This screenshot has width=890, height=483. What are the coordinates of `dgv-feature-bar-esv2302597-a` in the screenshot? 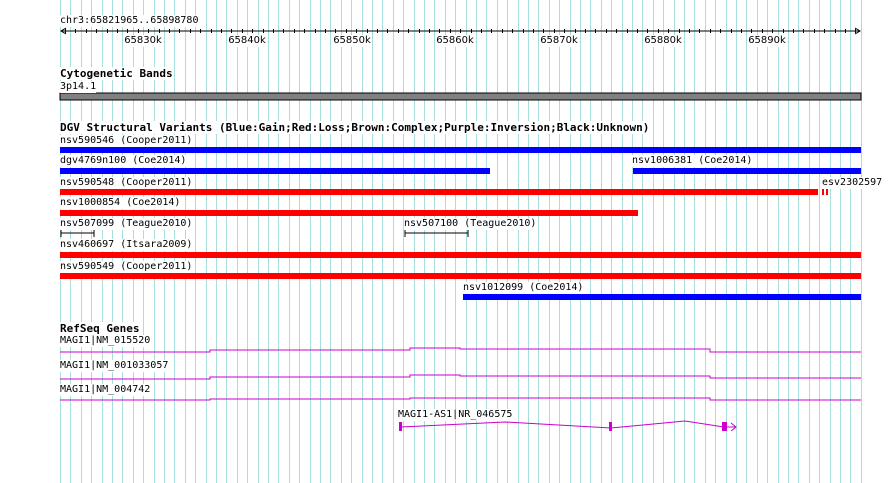 It's located at (823, 192).